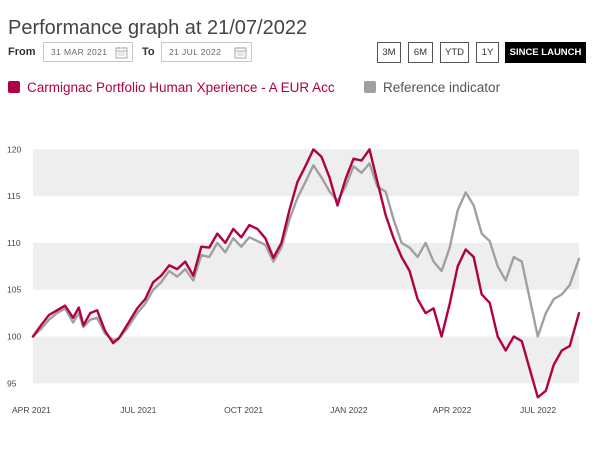  Describe the element at coordinates (79, 52) in the screenshot. I see `from-date-value: 31 MAR 2021` at that location.